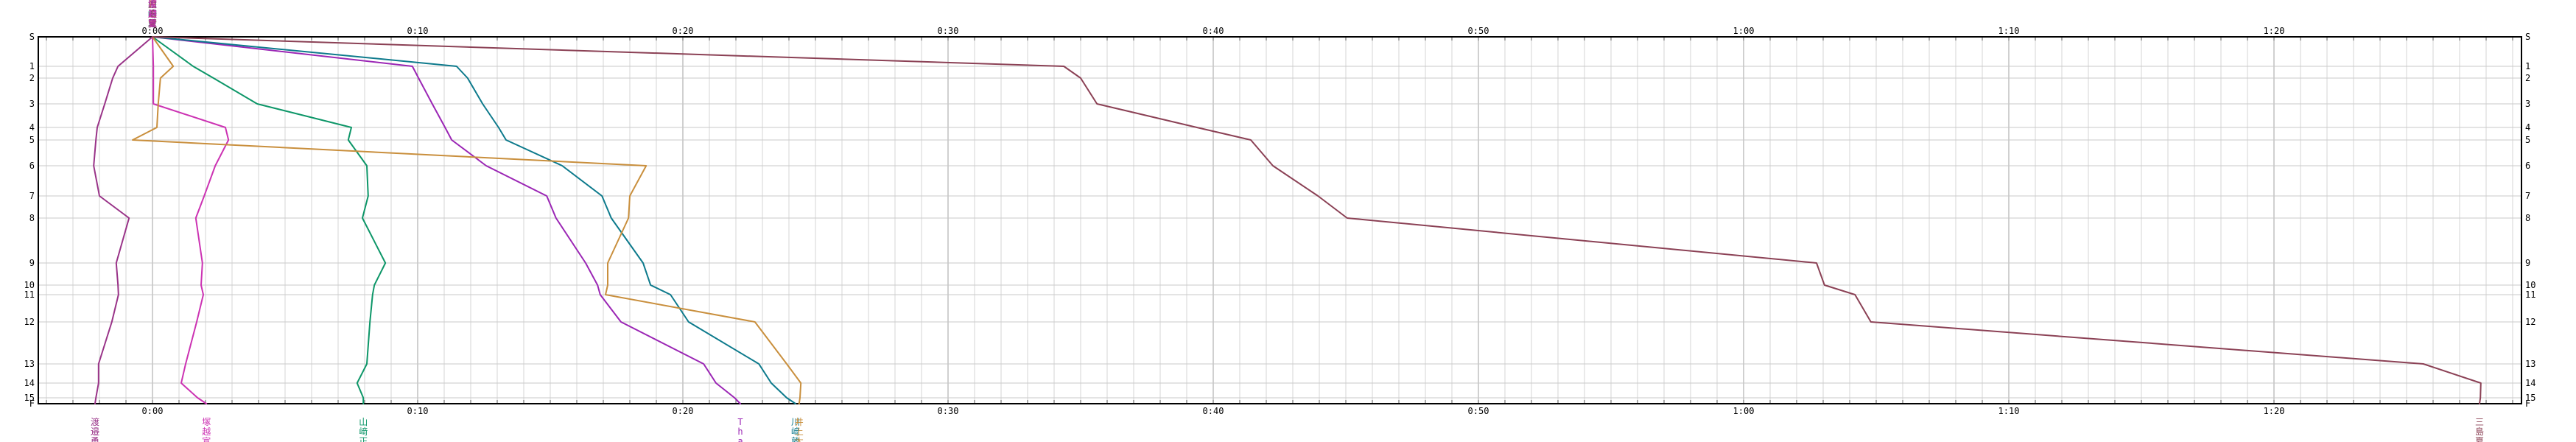  Describe the element at coordinates (1478, 411) in the screenshot. I see `x-tick-label-bottom: 0:50` at that location.